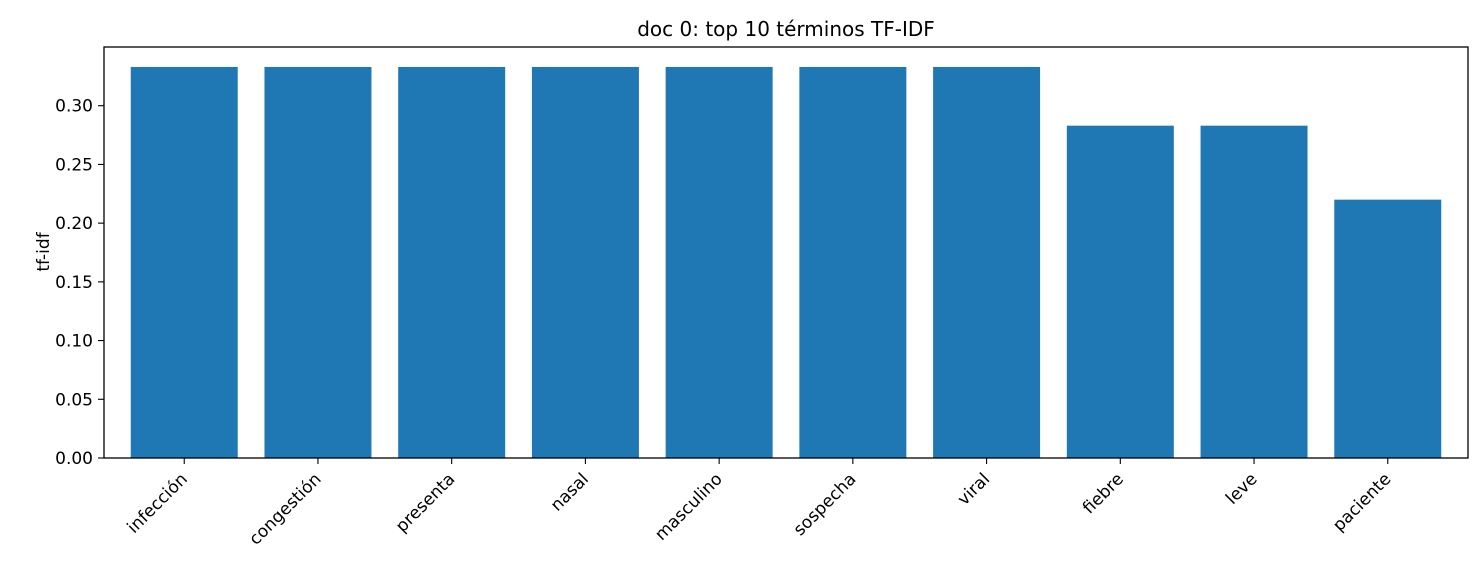  Describe the element at coordinates (74, 165) in the screenshot. I see `y-tick-label: 0.25` at that location.